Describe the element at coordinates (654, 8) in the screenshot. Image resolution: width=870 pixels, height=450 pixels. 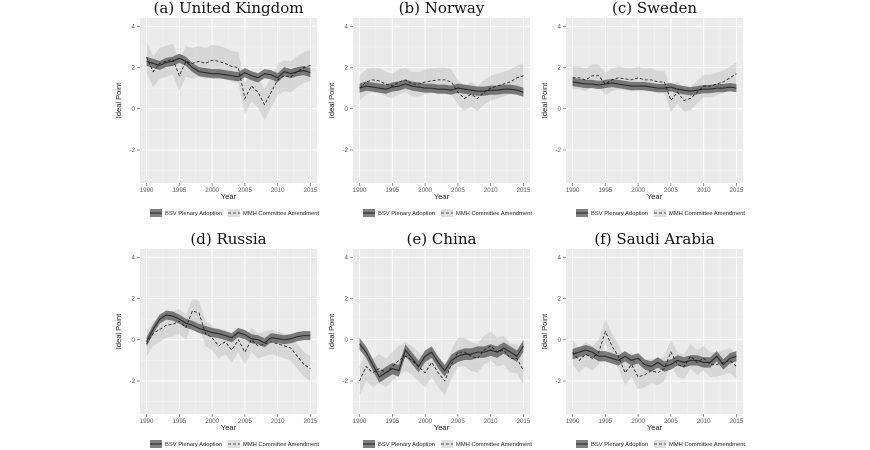
I see `panel-title: (c) Sweden` at that location.